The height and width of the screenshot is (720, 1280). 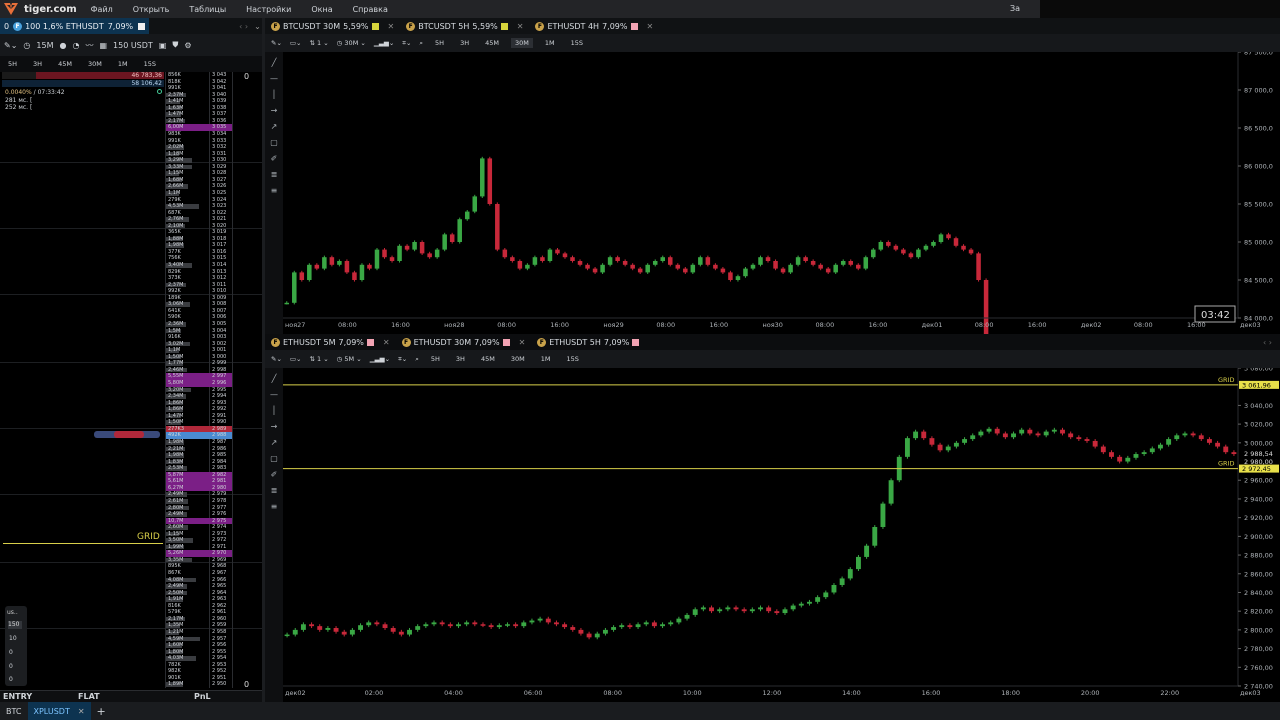 What do you see at coordinates (199, 449) in the screenshot?
I see `ladder-row: 2,21M 2 986` at bounding box center [199, 449].